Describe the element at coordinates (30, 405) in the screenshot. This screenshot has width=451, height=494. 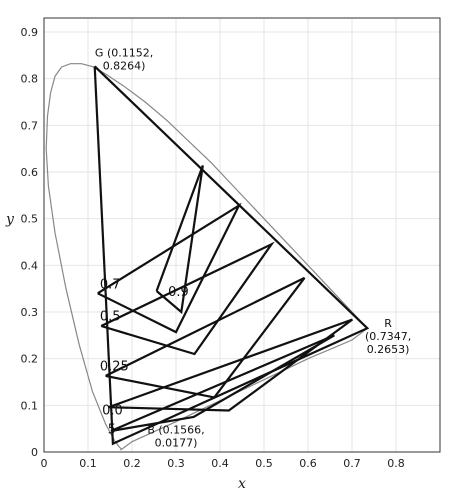
I see `y-tick-label: 0.1` at that location.